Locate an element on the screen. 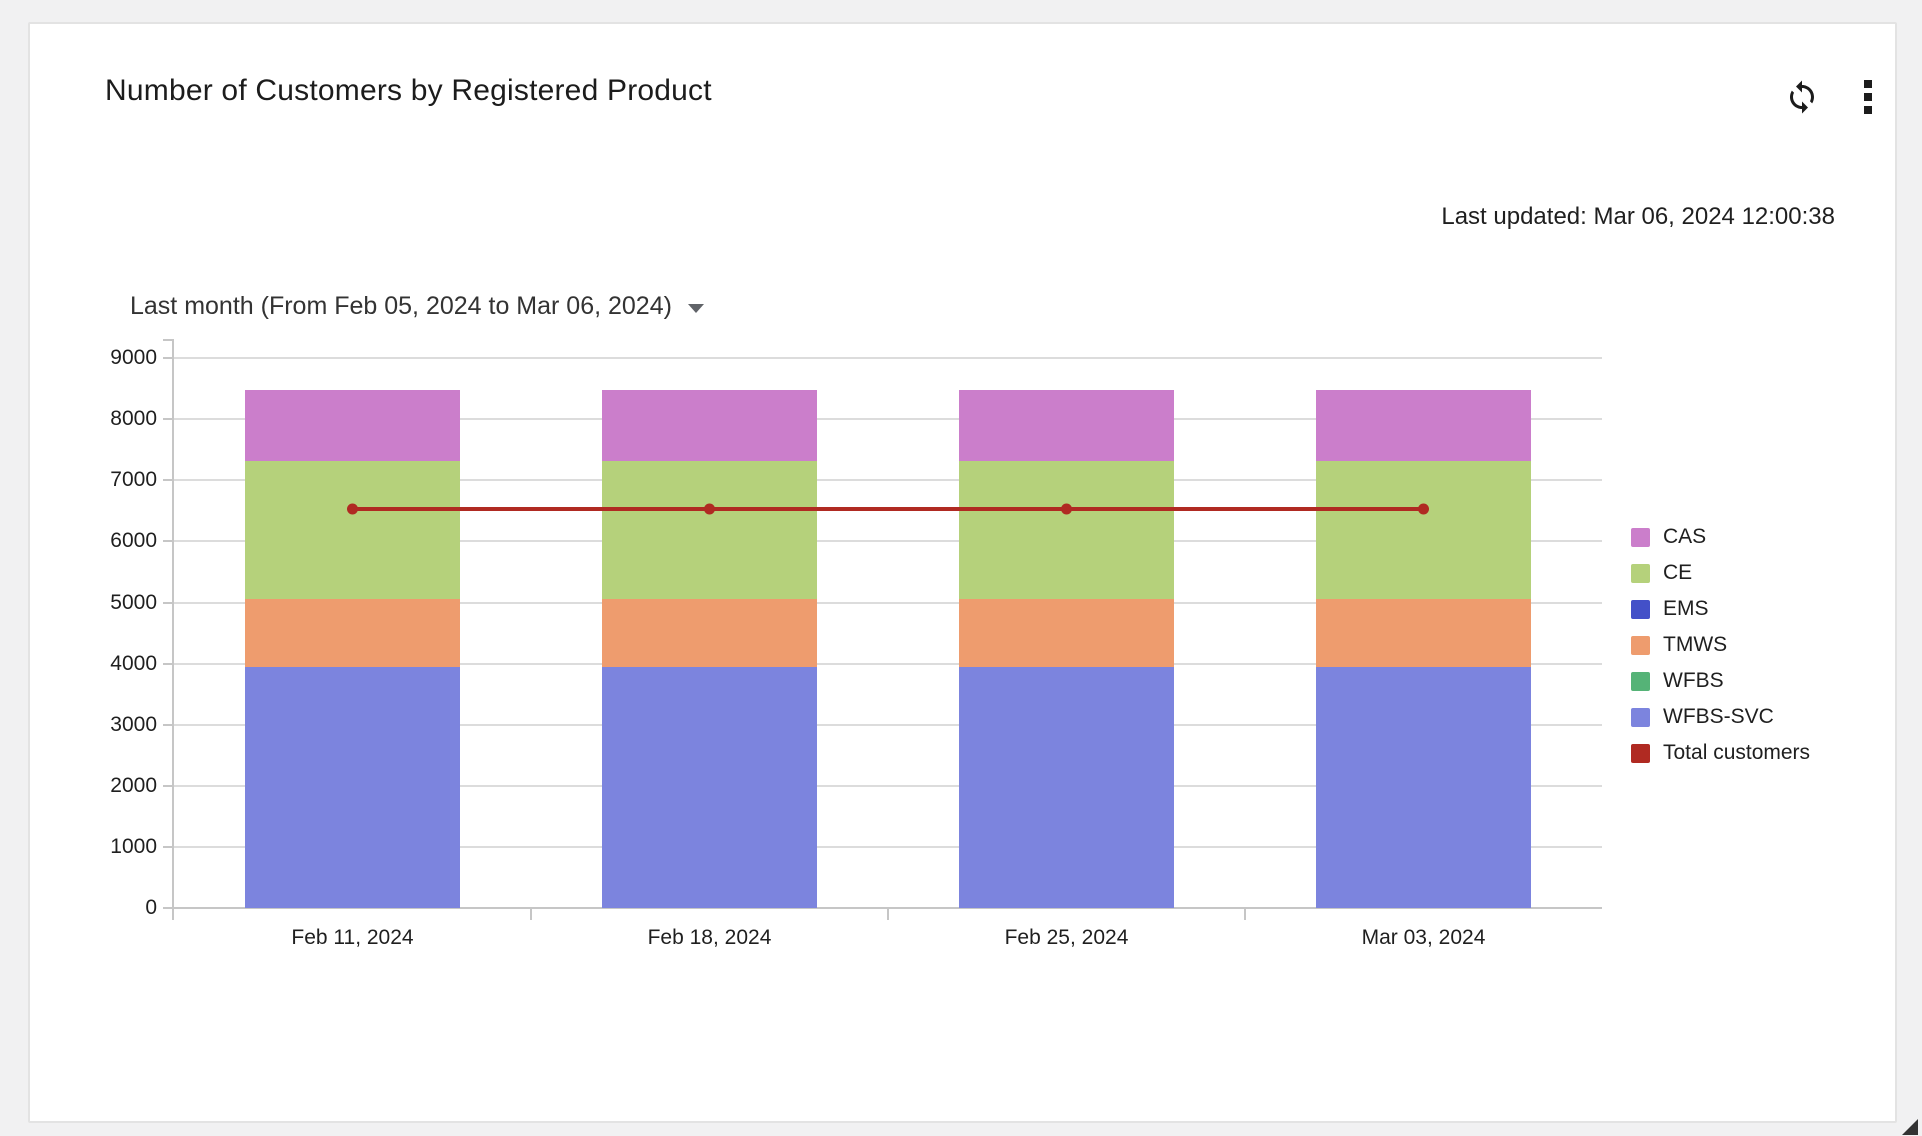  legend-item-tmws: TMWS is located at coordinates (1720, 645).